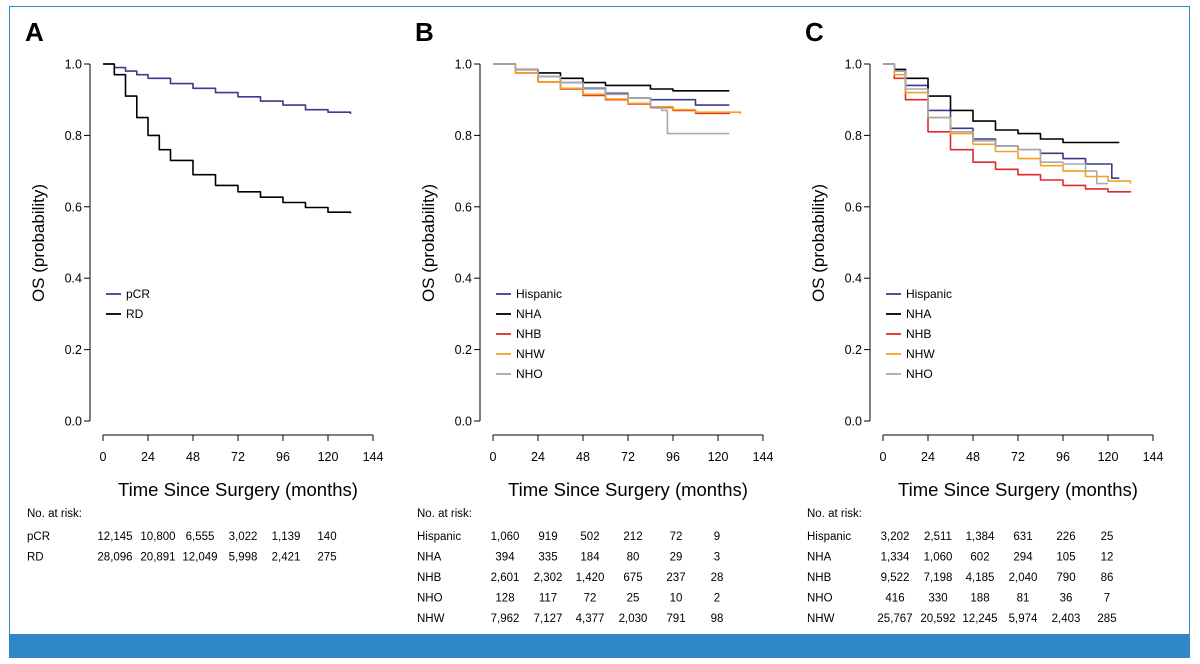  Describe the element at coordinates (138, 294) in the screenshot. I see `legend-label-pcr: pCR` at that location.